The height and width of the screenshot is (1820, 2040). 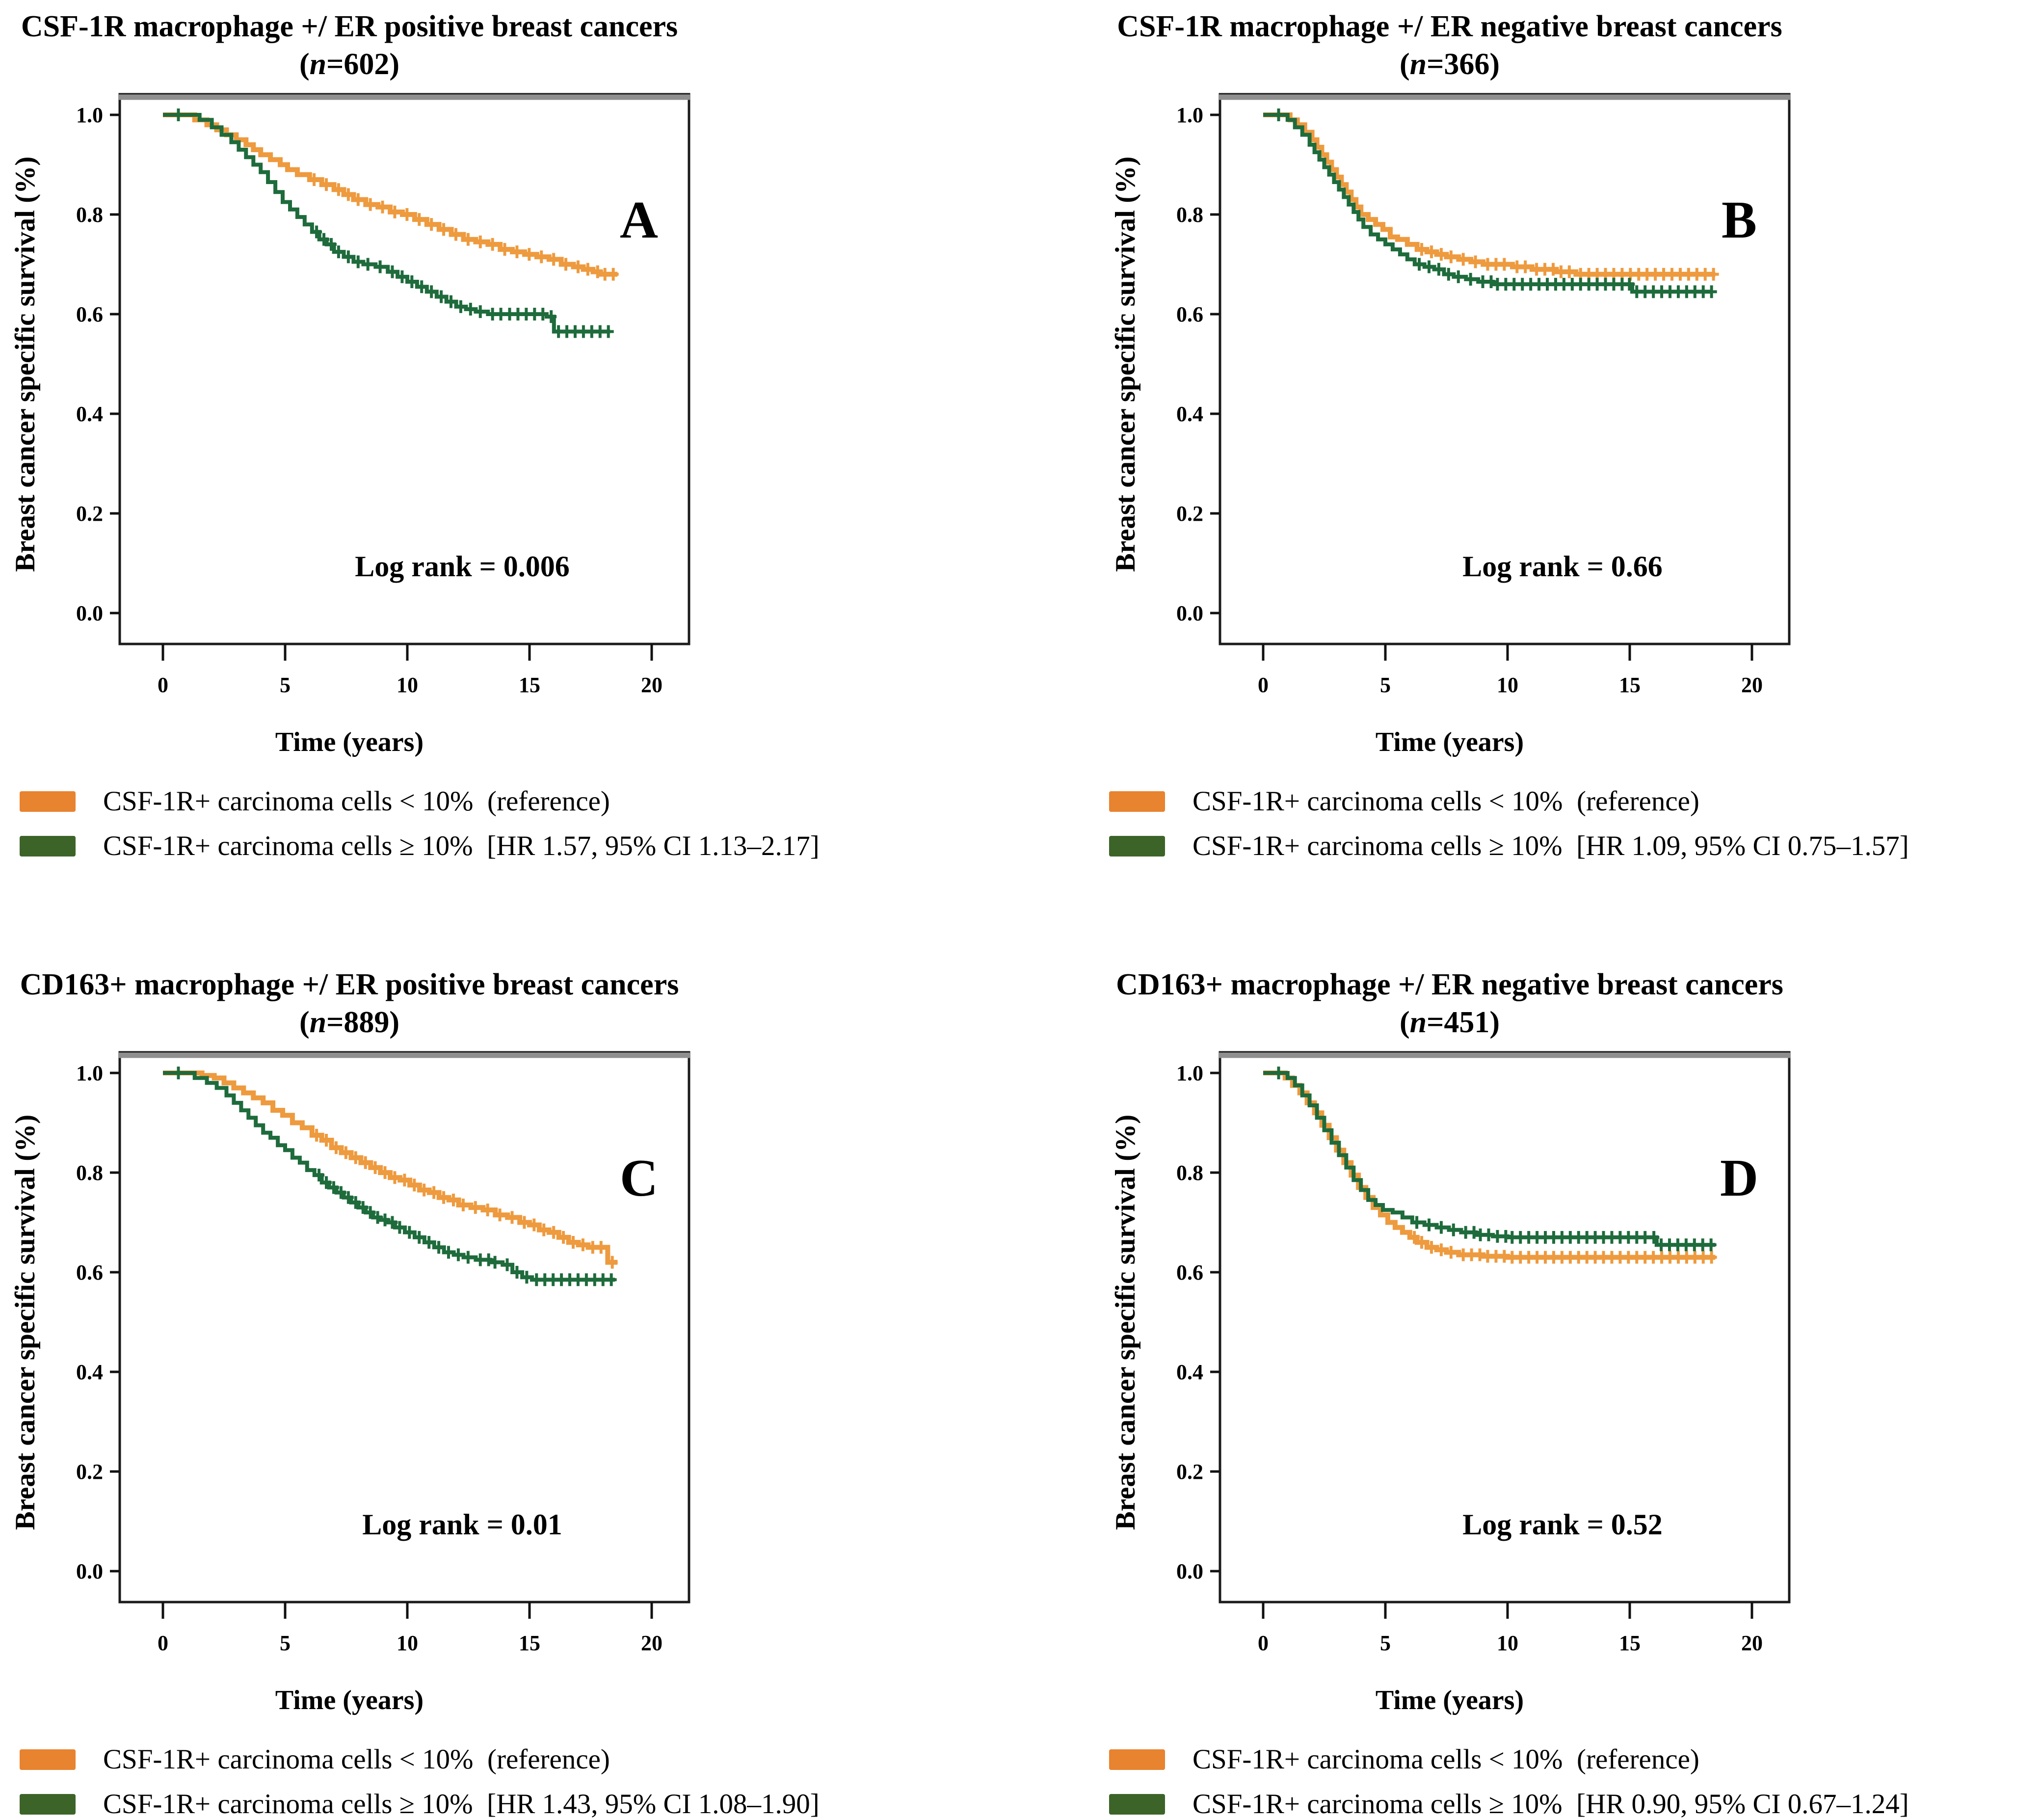 What do you see at coordinates (639, 1178) in the screenshot?
I see `panel-letter: C` at bounding box center [639, 1178].